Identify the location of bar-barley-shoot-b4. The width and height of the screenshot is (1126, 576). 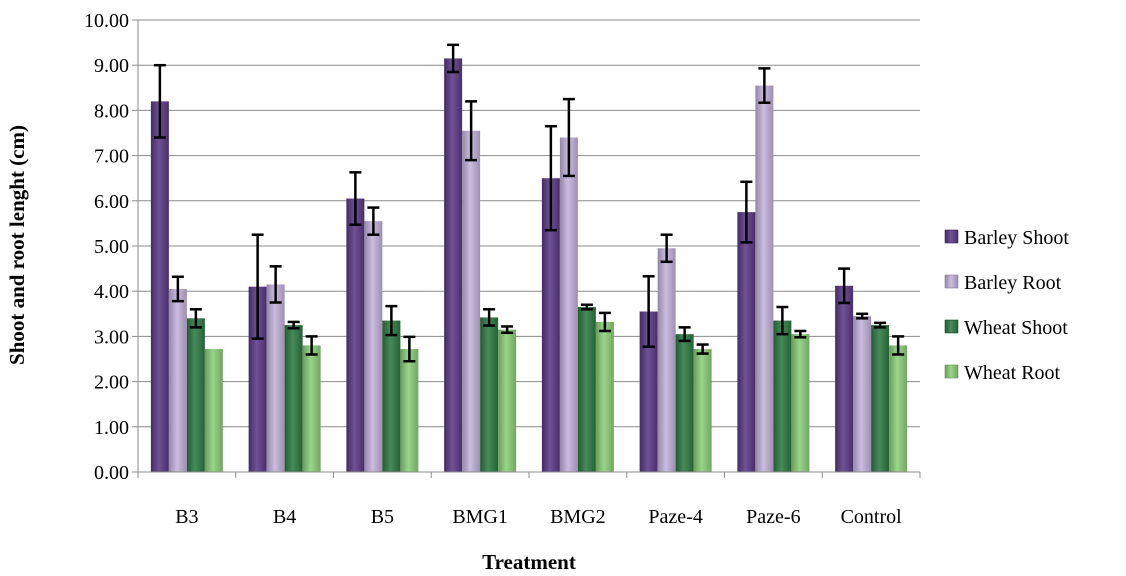
(257, 379).